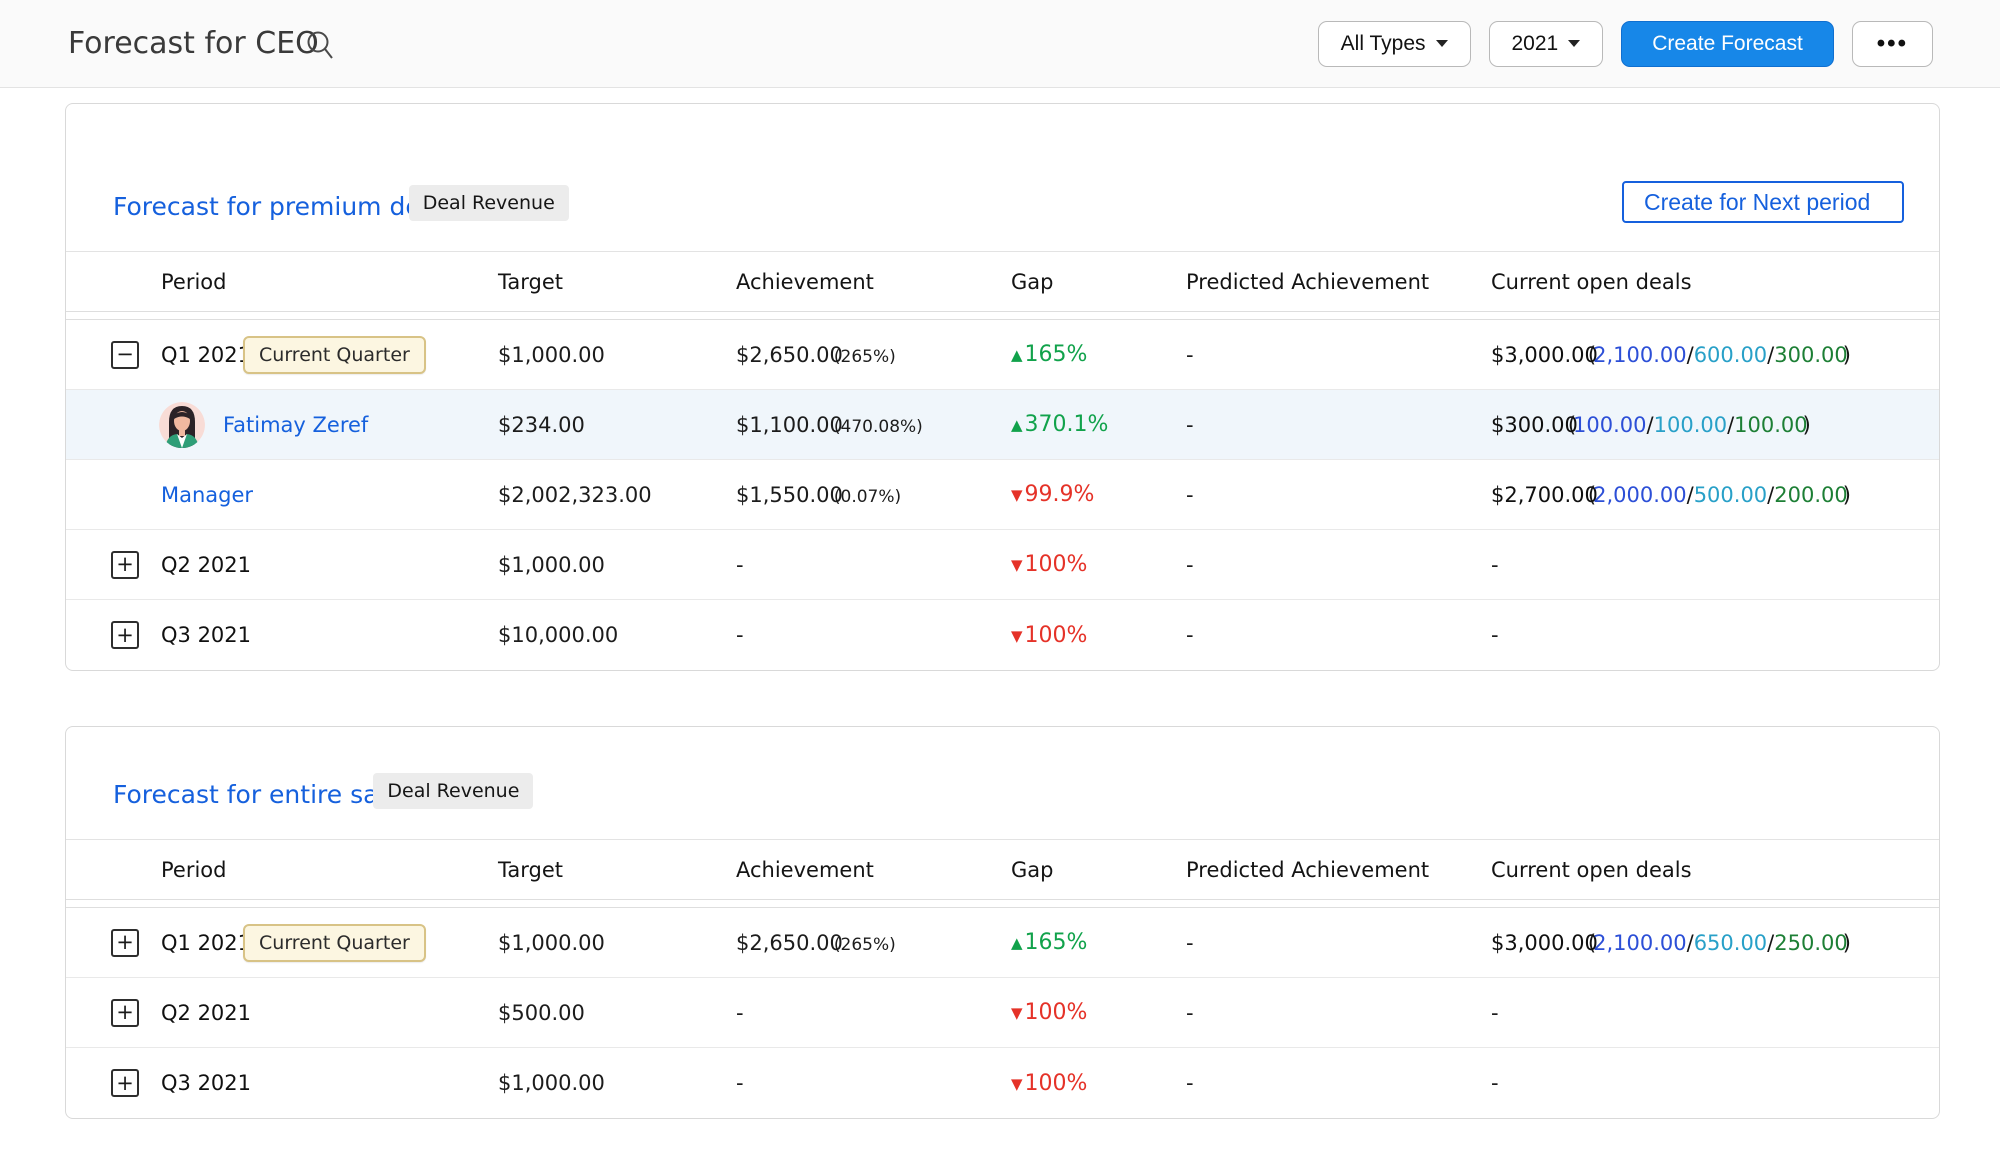  I want to click on topbar-actions: All Types 2021 Create Forecast •••, so click(1625, 43).